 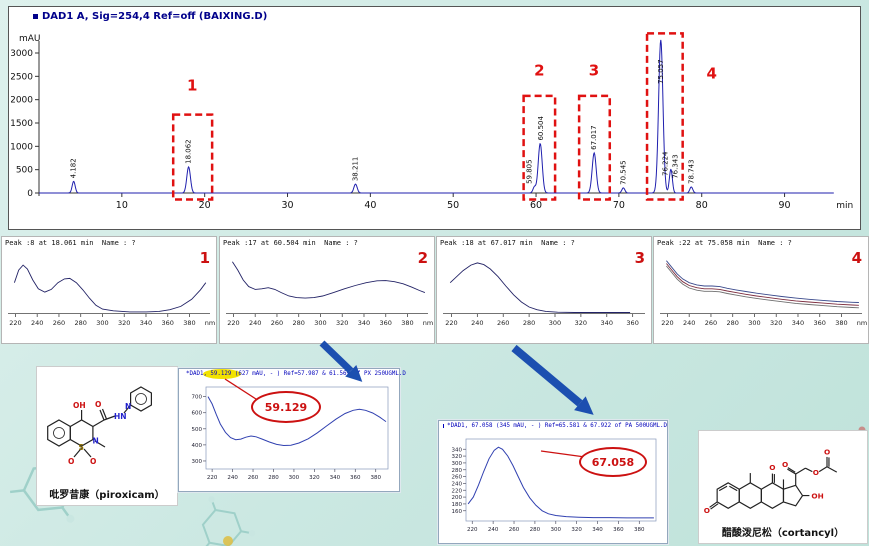 I want to click on svg-text: HN, so click(x=120, y=416).